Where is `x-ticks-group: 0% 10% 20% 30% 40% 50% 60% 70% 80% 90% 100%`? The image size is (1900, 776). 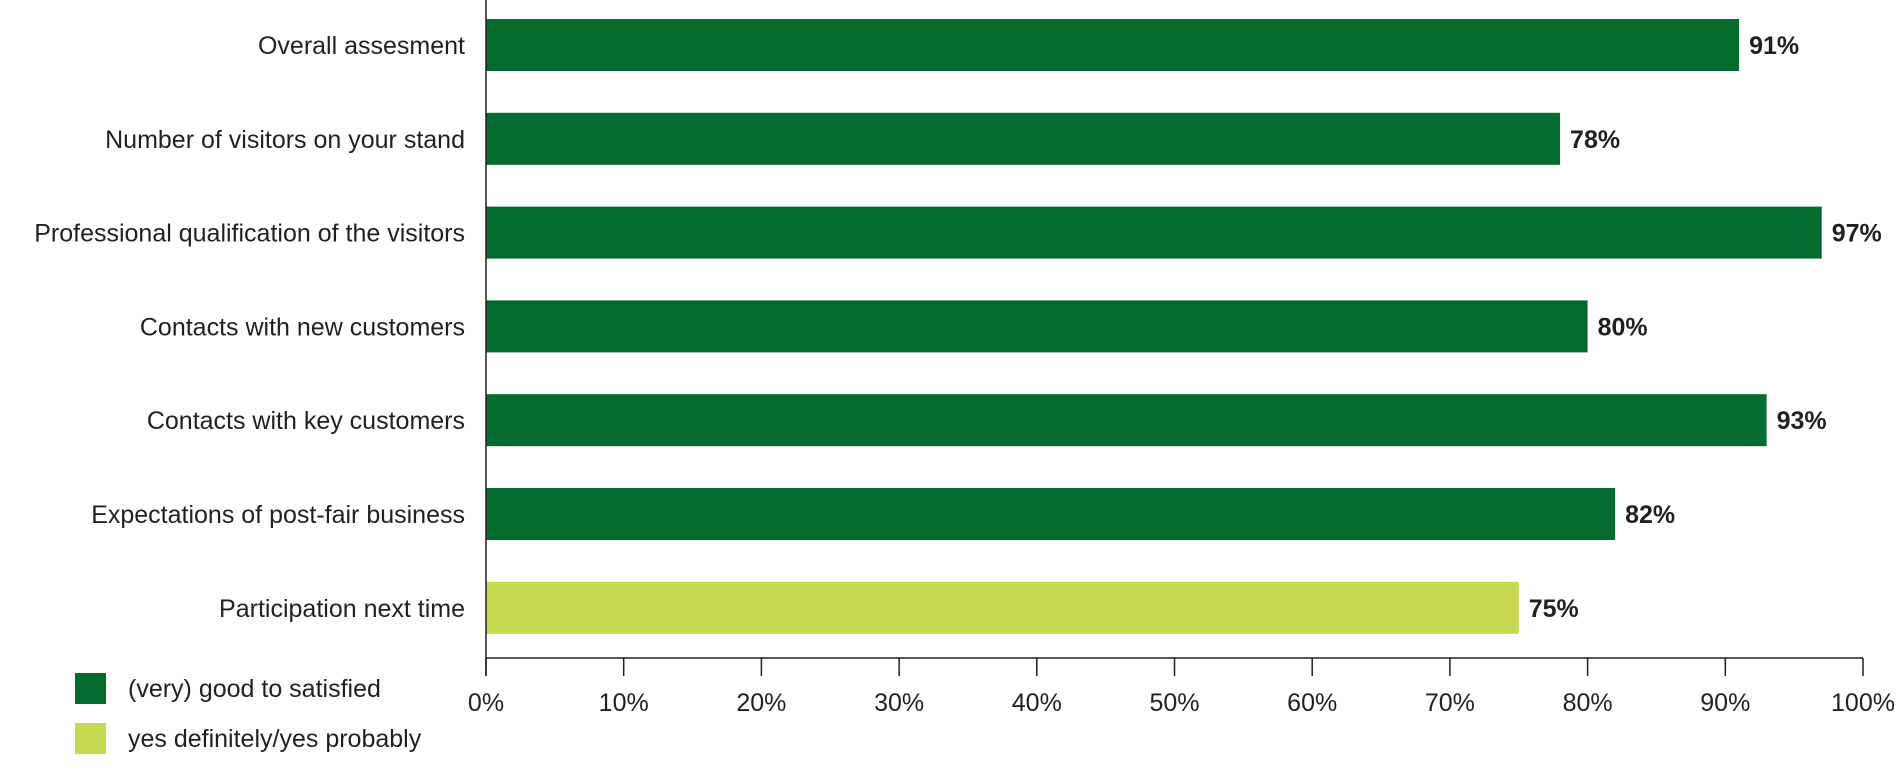 x-ticks-group: 0% 10% 20% 30% 40% 50% 60% 70% 80% 90% 100% is located at coordinates (1181, 687).